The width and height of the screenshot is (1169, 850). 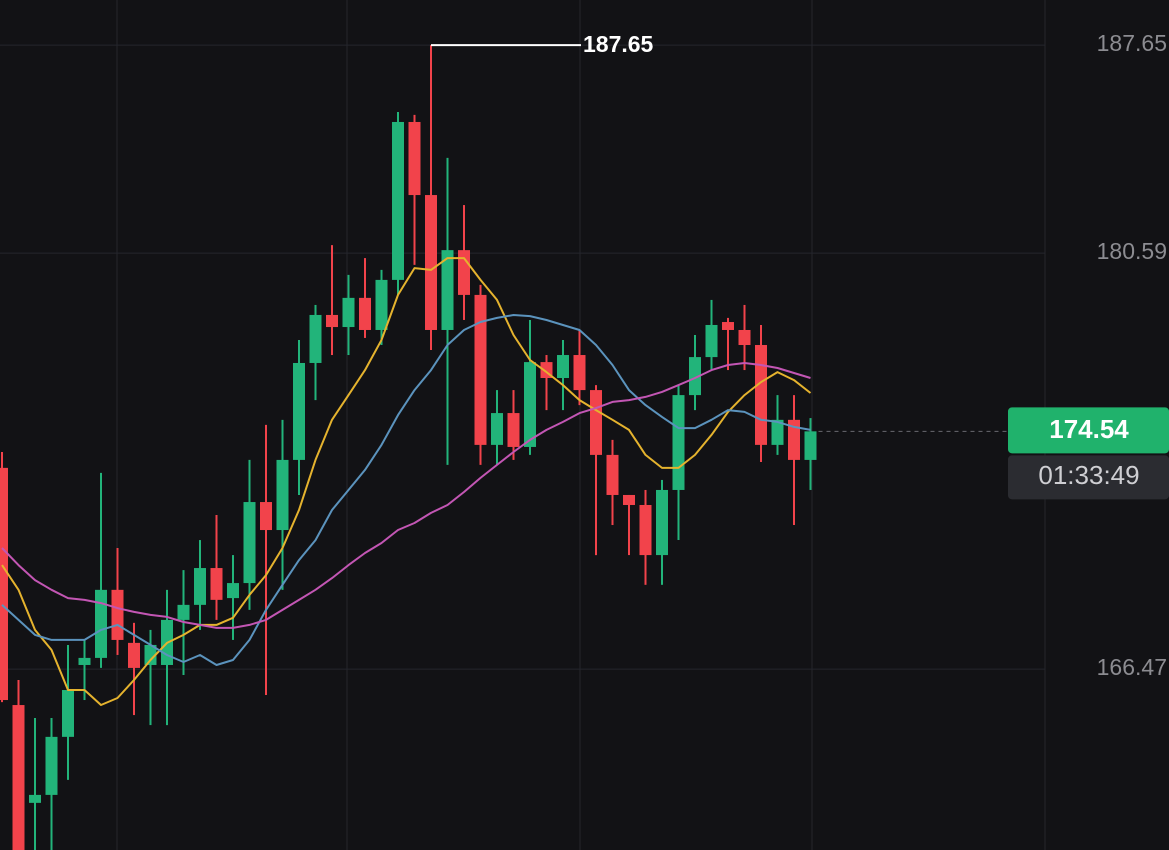 What do you see at coordinates (618, 44) in the screenshot?
I see `max-marker-label: 187.65` at bounding box center [618, 44].